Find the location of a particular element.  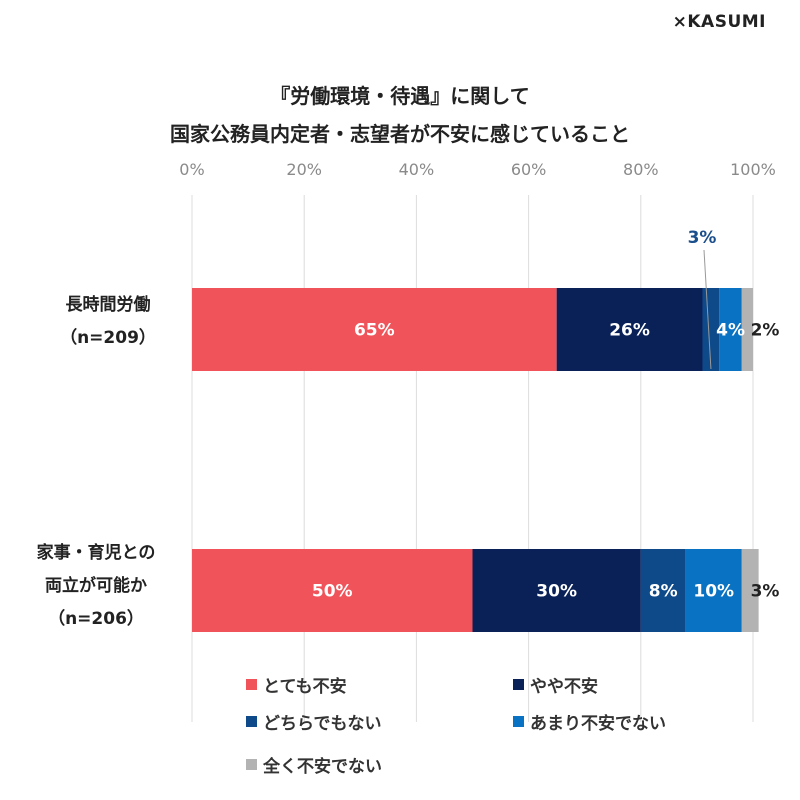

category-label-1: 家事・育児との 両立が可能か （n=206） is located at coordinates (96, 586).